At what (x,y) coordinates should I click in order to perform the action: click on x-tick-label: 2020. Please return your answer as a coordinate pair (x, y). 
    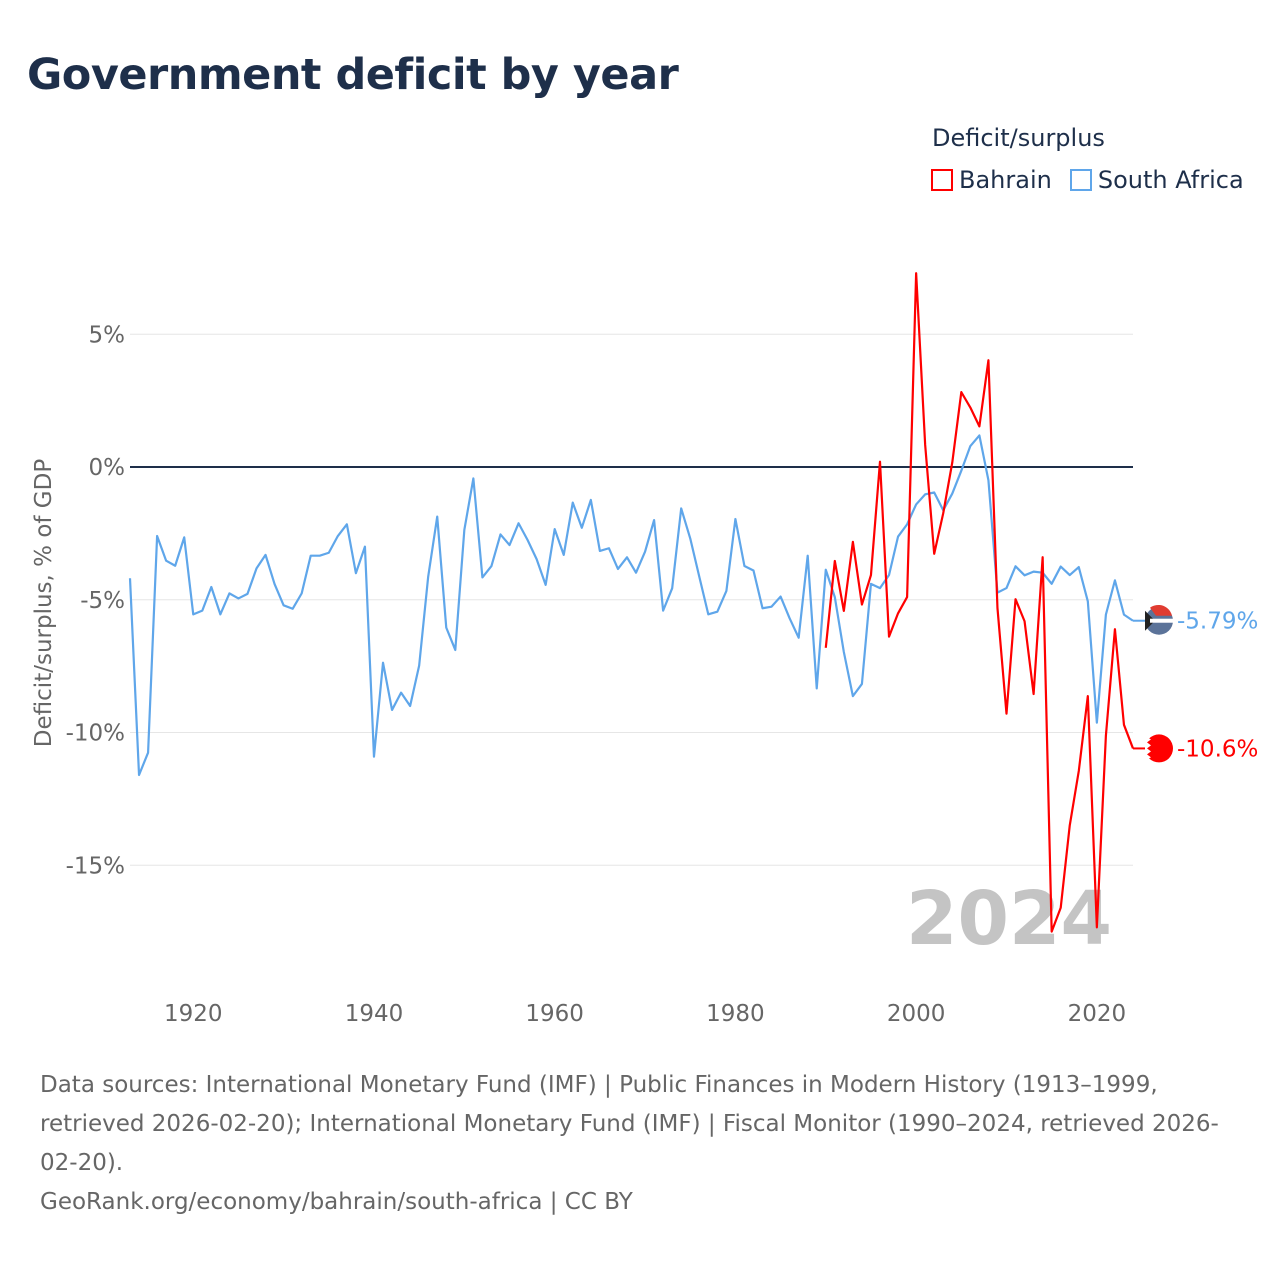
    Looking at the image, I should click on (1097, 1014).